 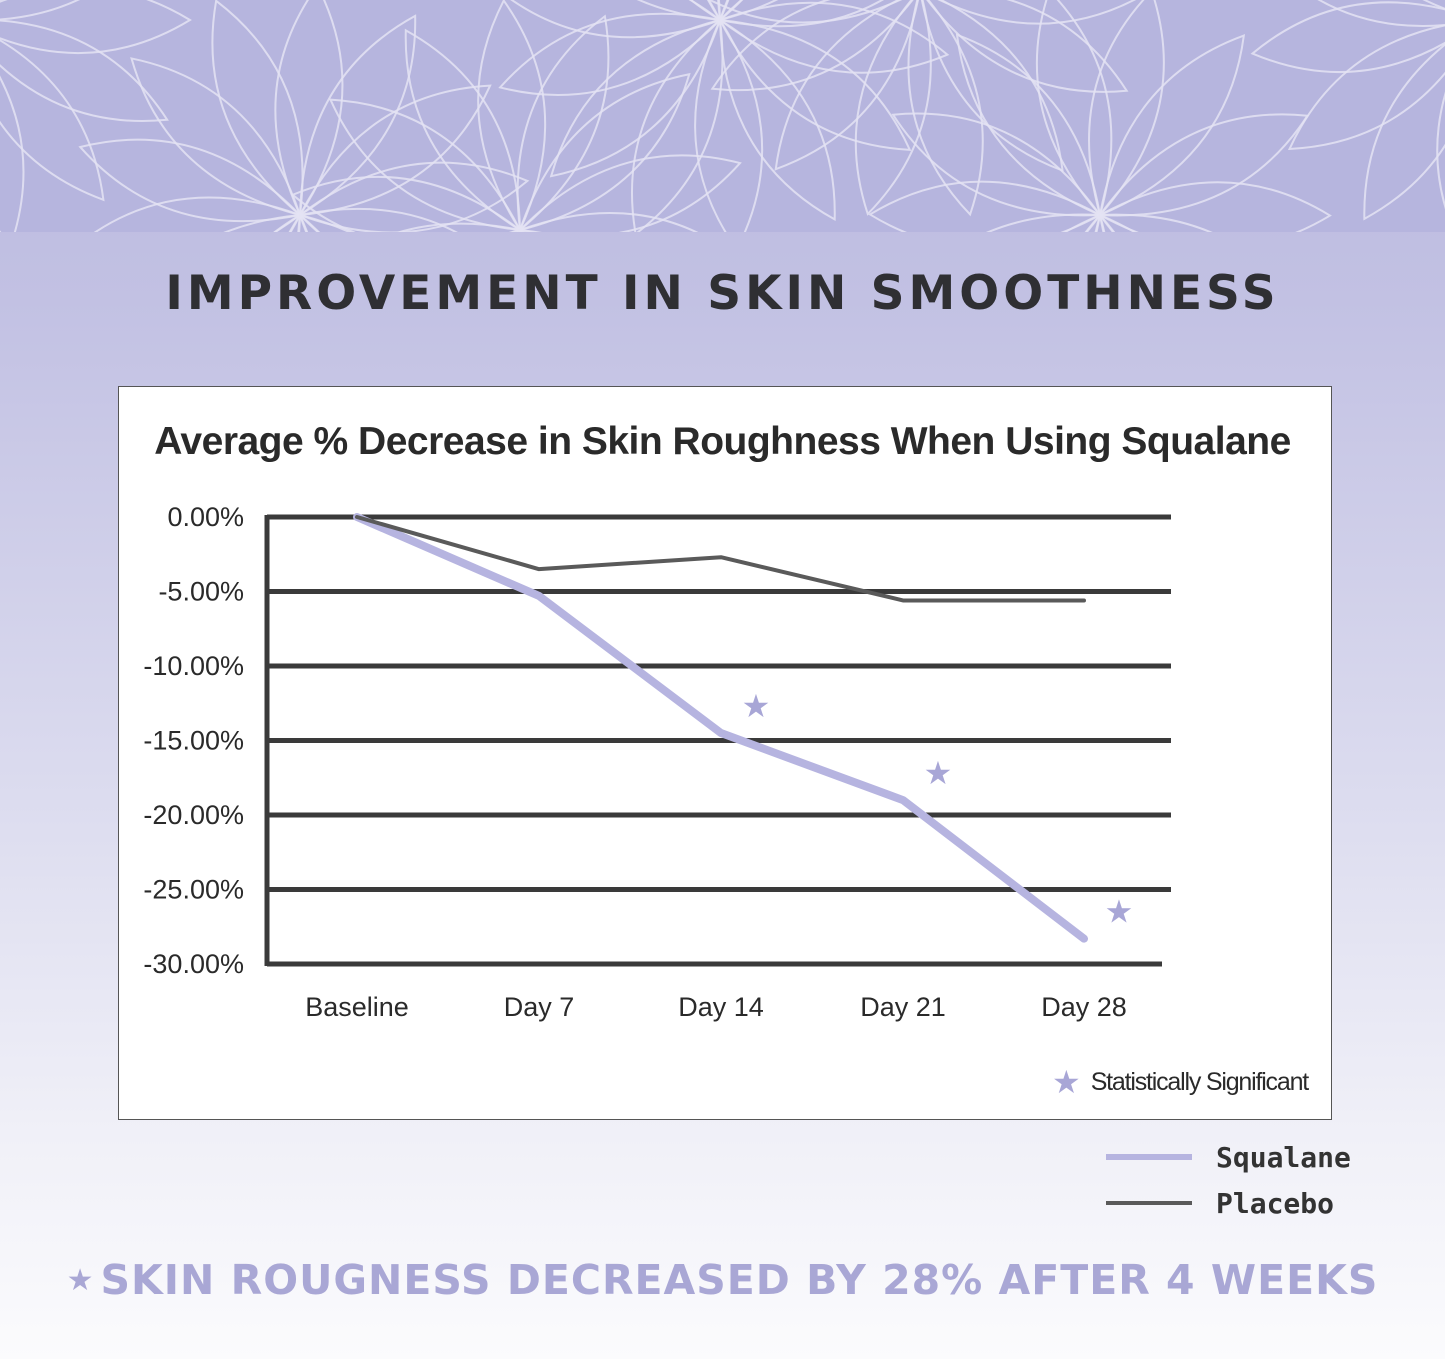 I want to click on legend-label-placebo: Placebo, so click(x=1275, y=1203).